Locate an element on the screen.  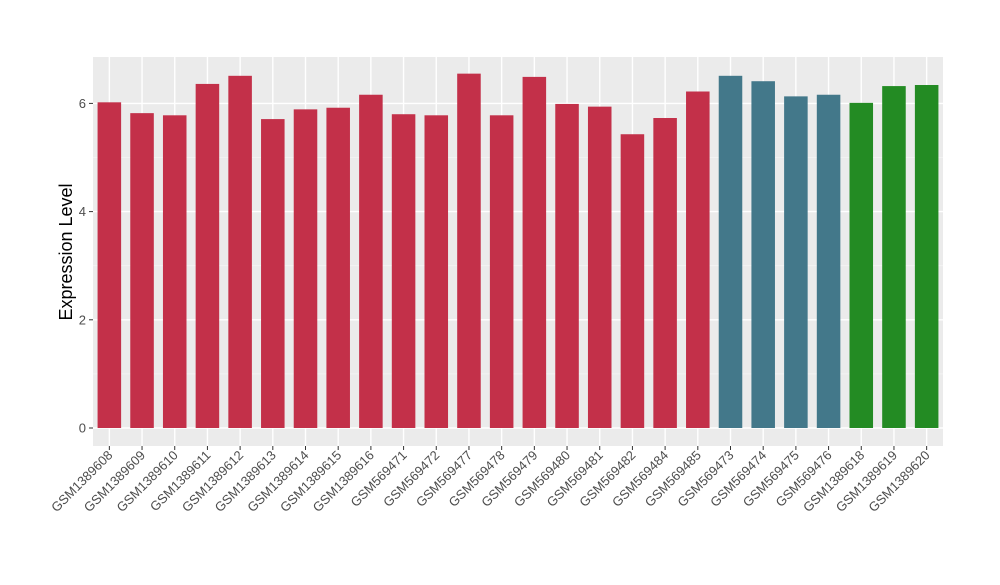
y-tick-label: 2 is located at coordinates (82, 319).